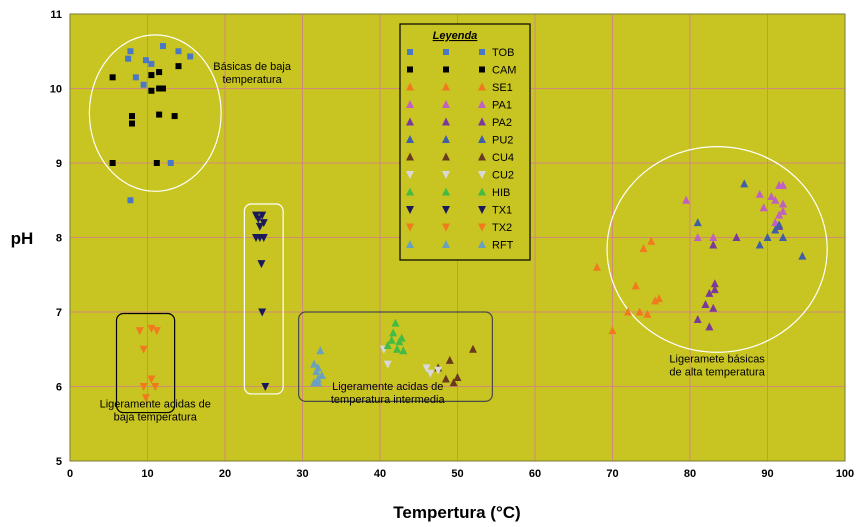 This screenshot has height=527, width=858. What do you see at coordinates (455, 36) in the screenshot?
I see `legend-title: Leyenda` at bounding box center [455, 36].